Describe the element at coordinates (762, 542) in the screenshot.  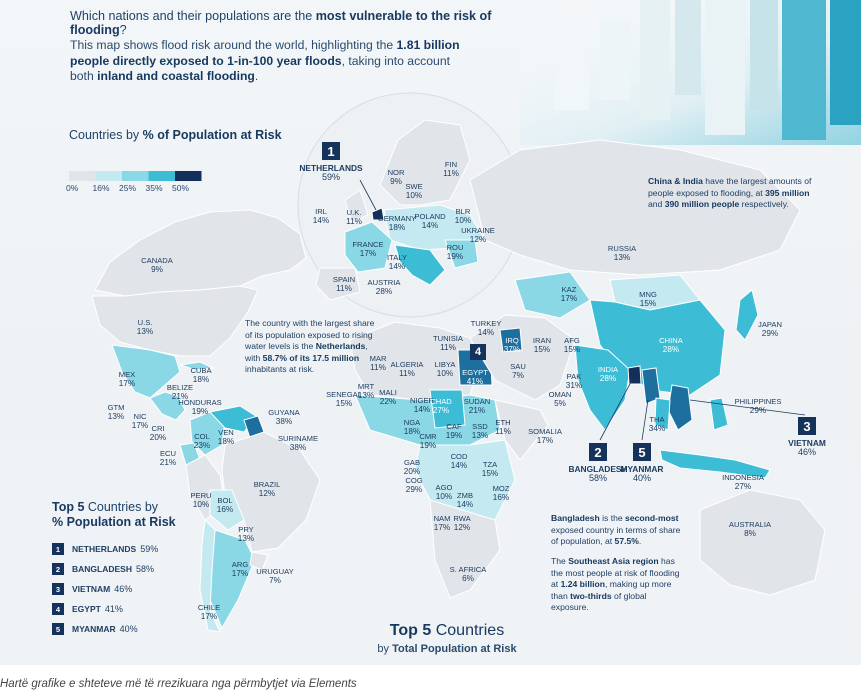
I see `country-australia` at that location.